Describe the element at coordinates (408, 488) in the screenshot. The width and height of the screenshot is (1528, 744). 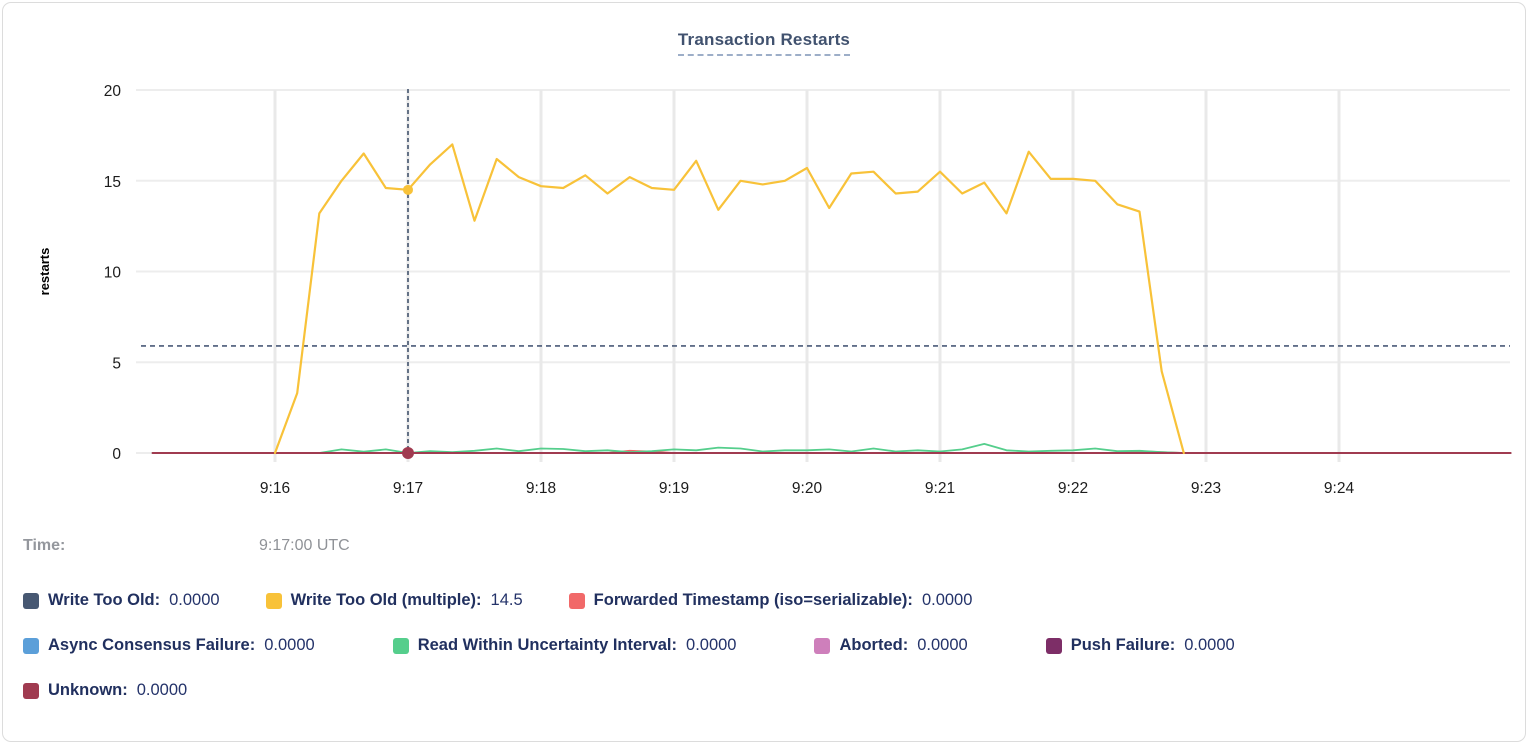
I see `x-tick-label: 9:17` at that location.